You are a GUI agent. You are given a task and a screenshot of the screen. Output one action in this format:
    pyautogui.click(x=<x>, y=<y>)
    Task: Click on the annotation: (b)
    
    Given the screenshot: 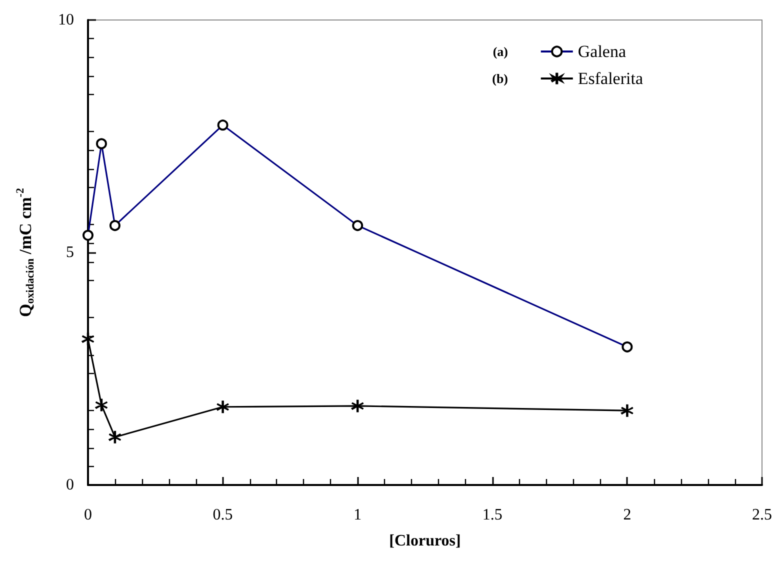 What is the action you would take?
    pyautogui.click(x=500, y=78)
    